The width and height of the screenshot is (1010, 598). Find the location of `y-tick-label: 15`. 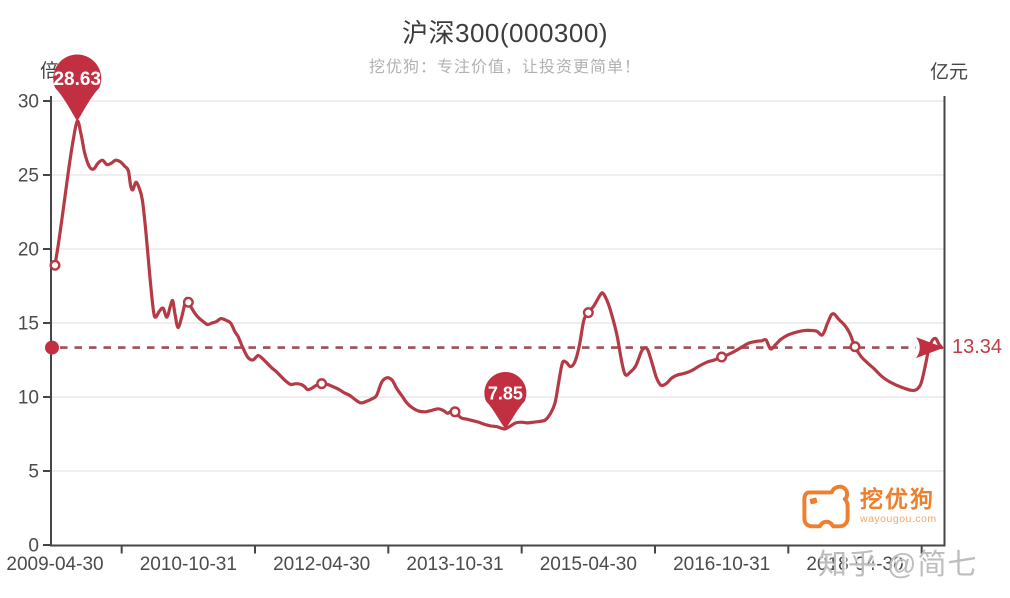

y-tick-label: 15 is located at coordinates (28, 324).